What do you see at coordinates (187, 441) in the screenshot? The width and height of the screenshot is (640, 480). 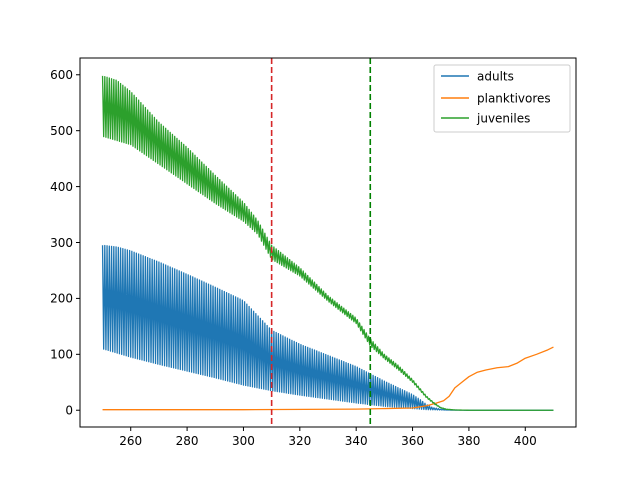 I see `x-tick-label: 280` at bounding box center [187, 441].